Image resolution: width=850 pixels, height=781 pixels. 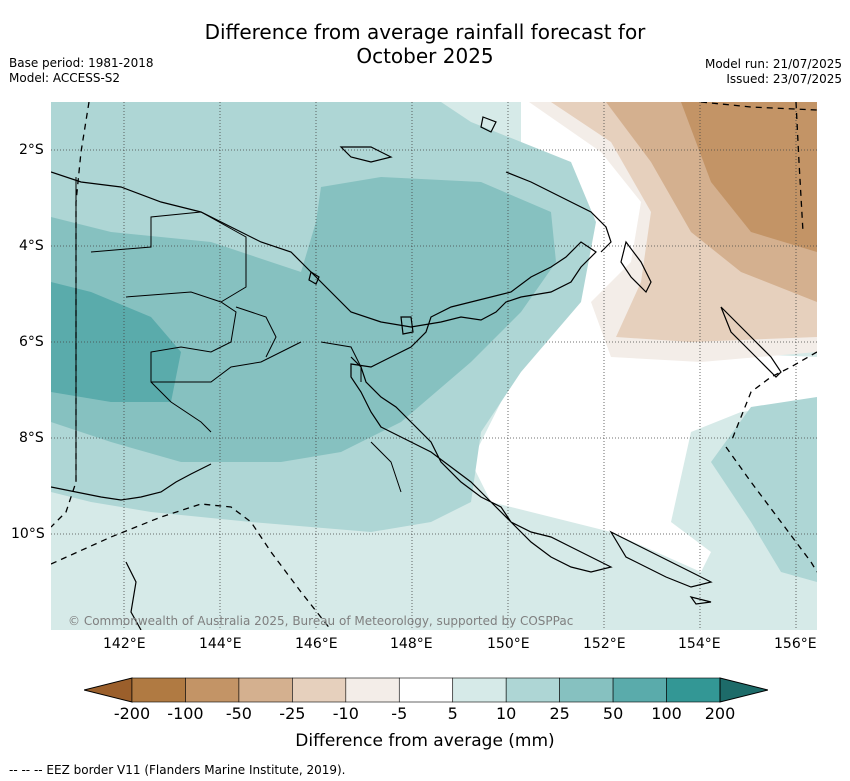 I want to click on lon-tick-142: 142°E, so click(x=124, y=644).